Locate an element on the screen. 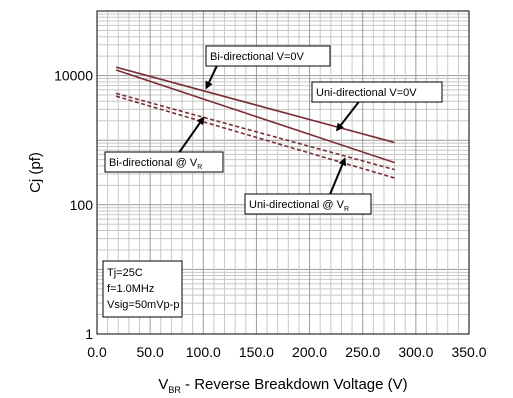  conditions-frame is located at coordinates (142, 289).